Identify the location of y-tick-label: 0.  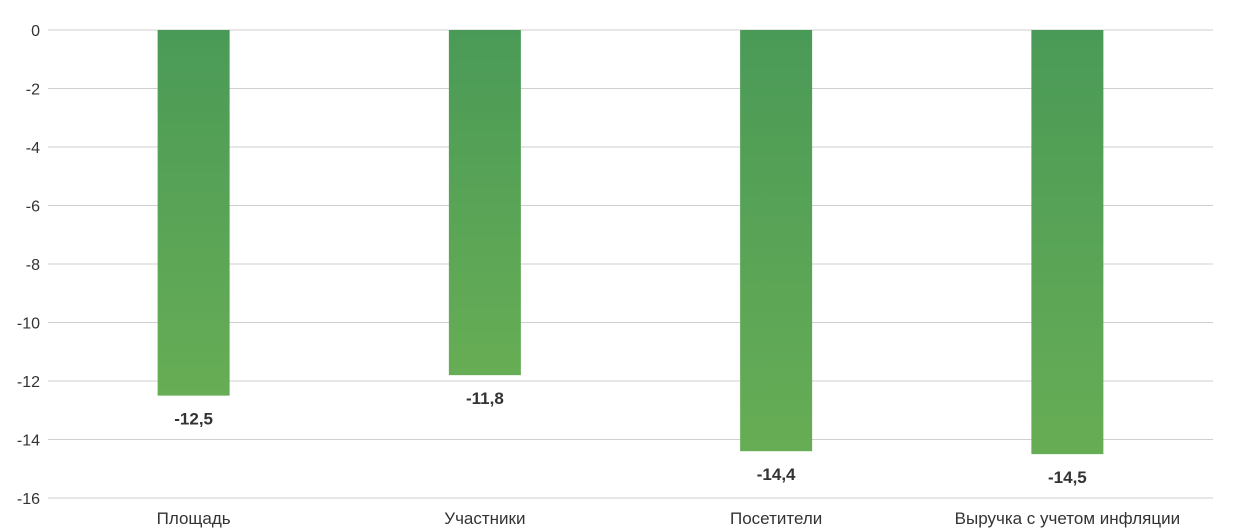
(35, 31).